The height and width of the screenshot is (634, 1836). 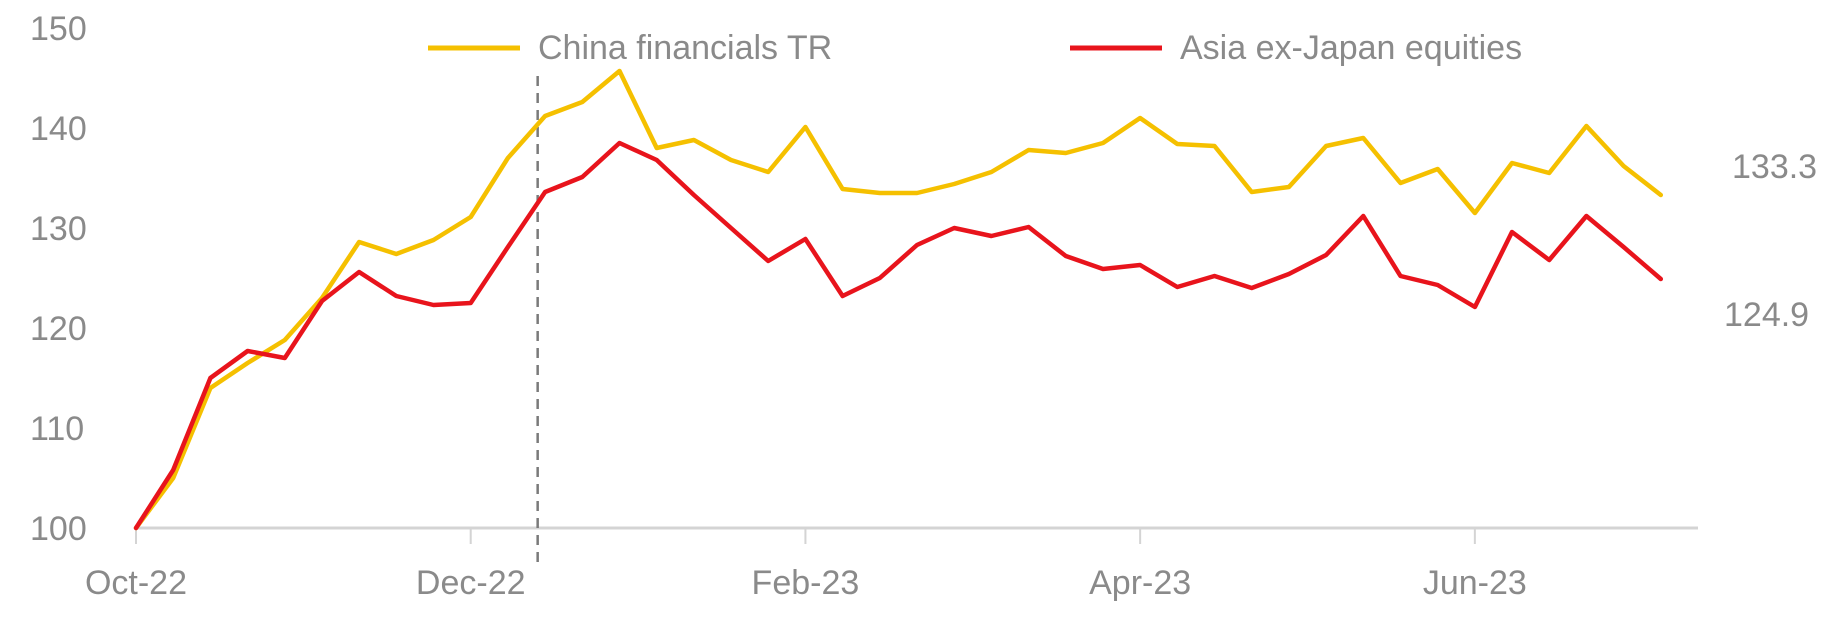 I want to click on y-tick-label: 110, so click(x=57, y=429).